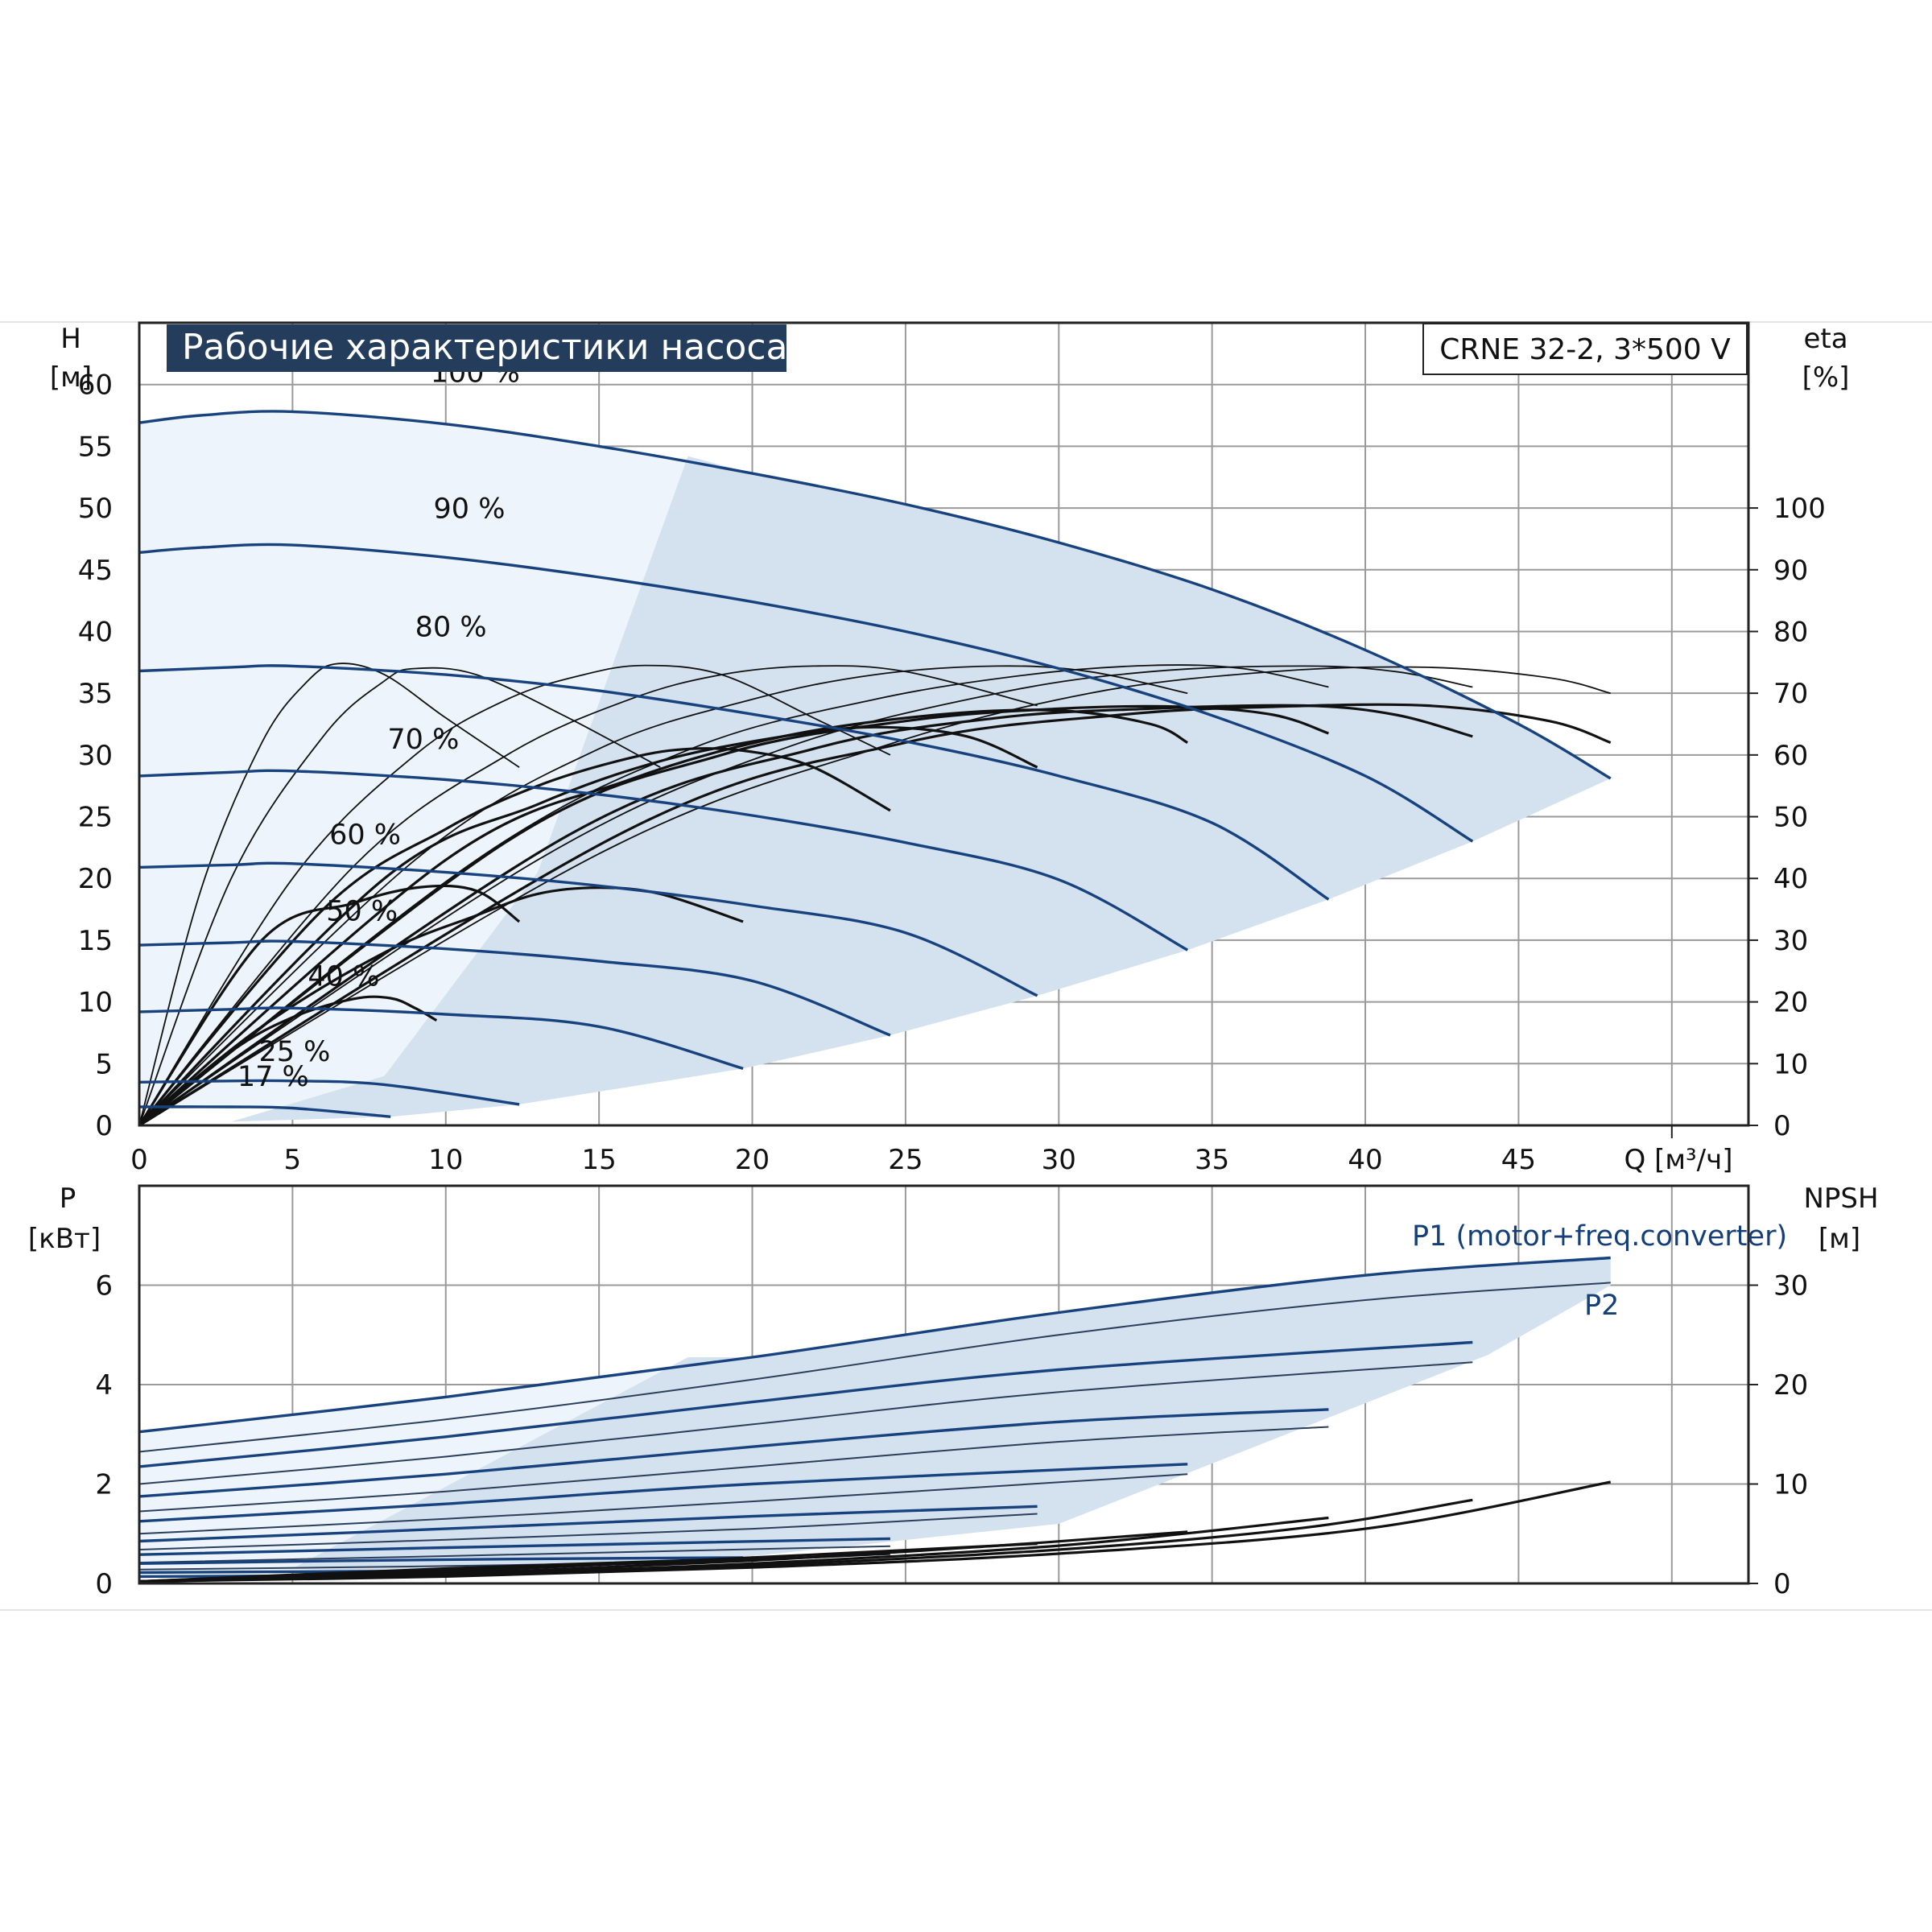 This screenshot has width=1932, height=1932. I want to click on p1-series-label: P1 (motor+freq.converter), so click(1599, 1236).